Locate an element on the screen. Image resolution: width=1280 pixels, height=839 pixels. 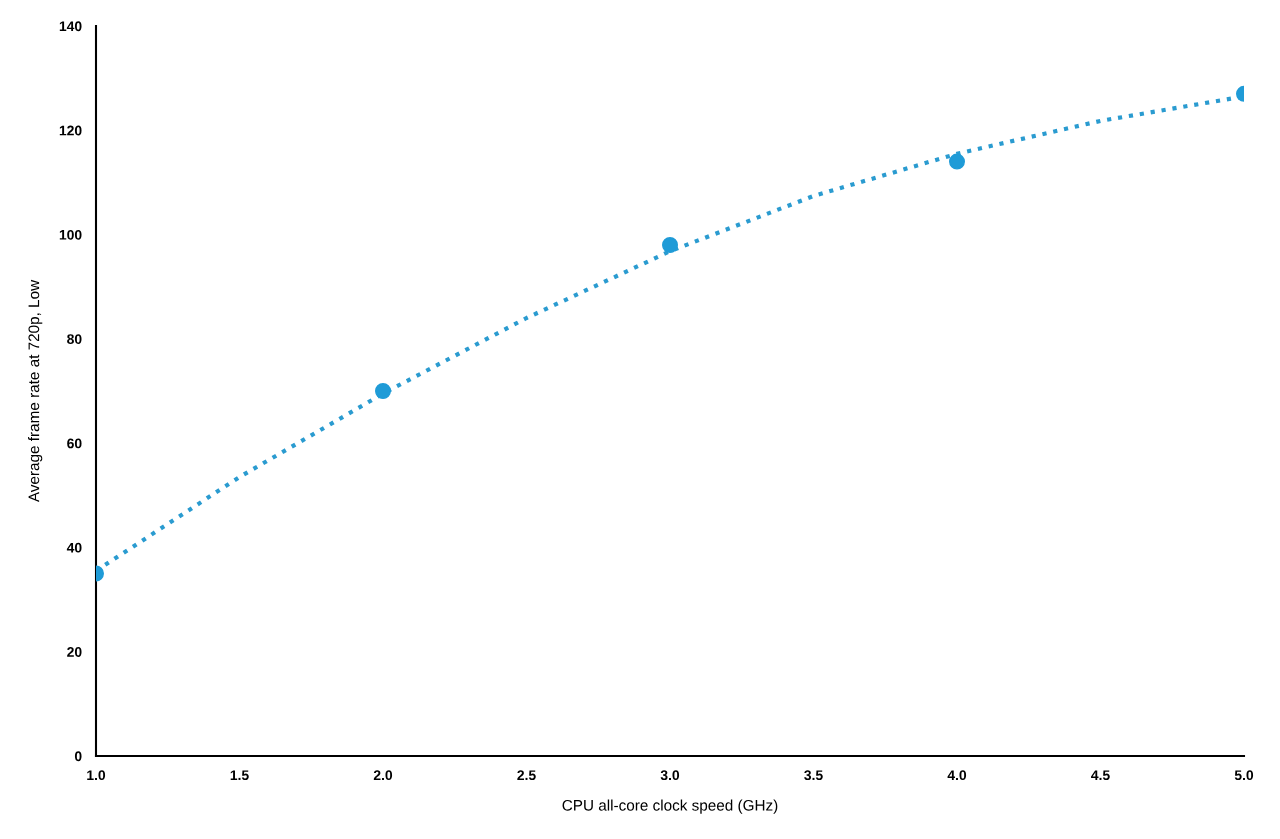
x-axis-title: CPU all-core clock speed (GHz) is located at coordinates (670, 806).